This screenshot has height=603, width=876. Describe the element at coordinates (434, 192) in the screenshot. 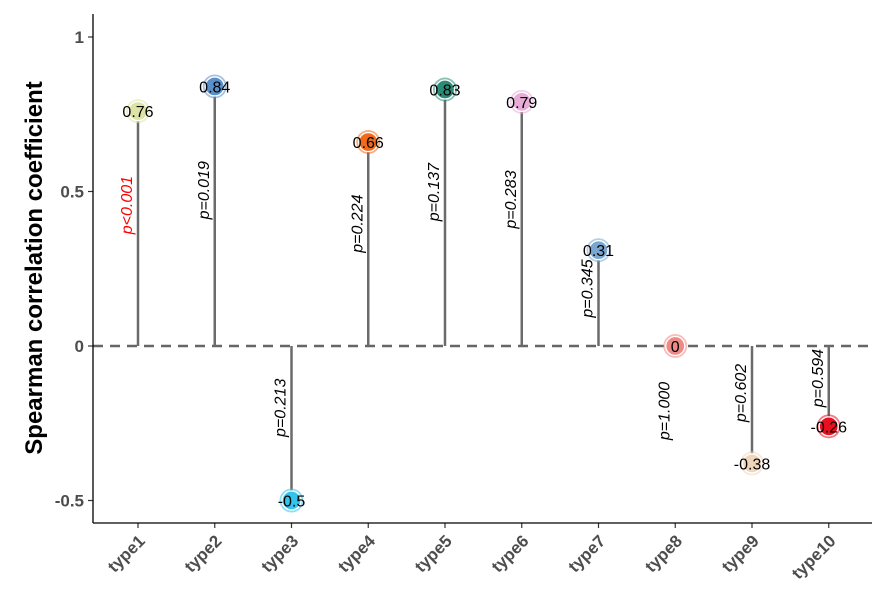

I see `p-value-label: p=0.137` at that location.